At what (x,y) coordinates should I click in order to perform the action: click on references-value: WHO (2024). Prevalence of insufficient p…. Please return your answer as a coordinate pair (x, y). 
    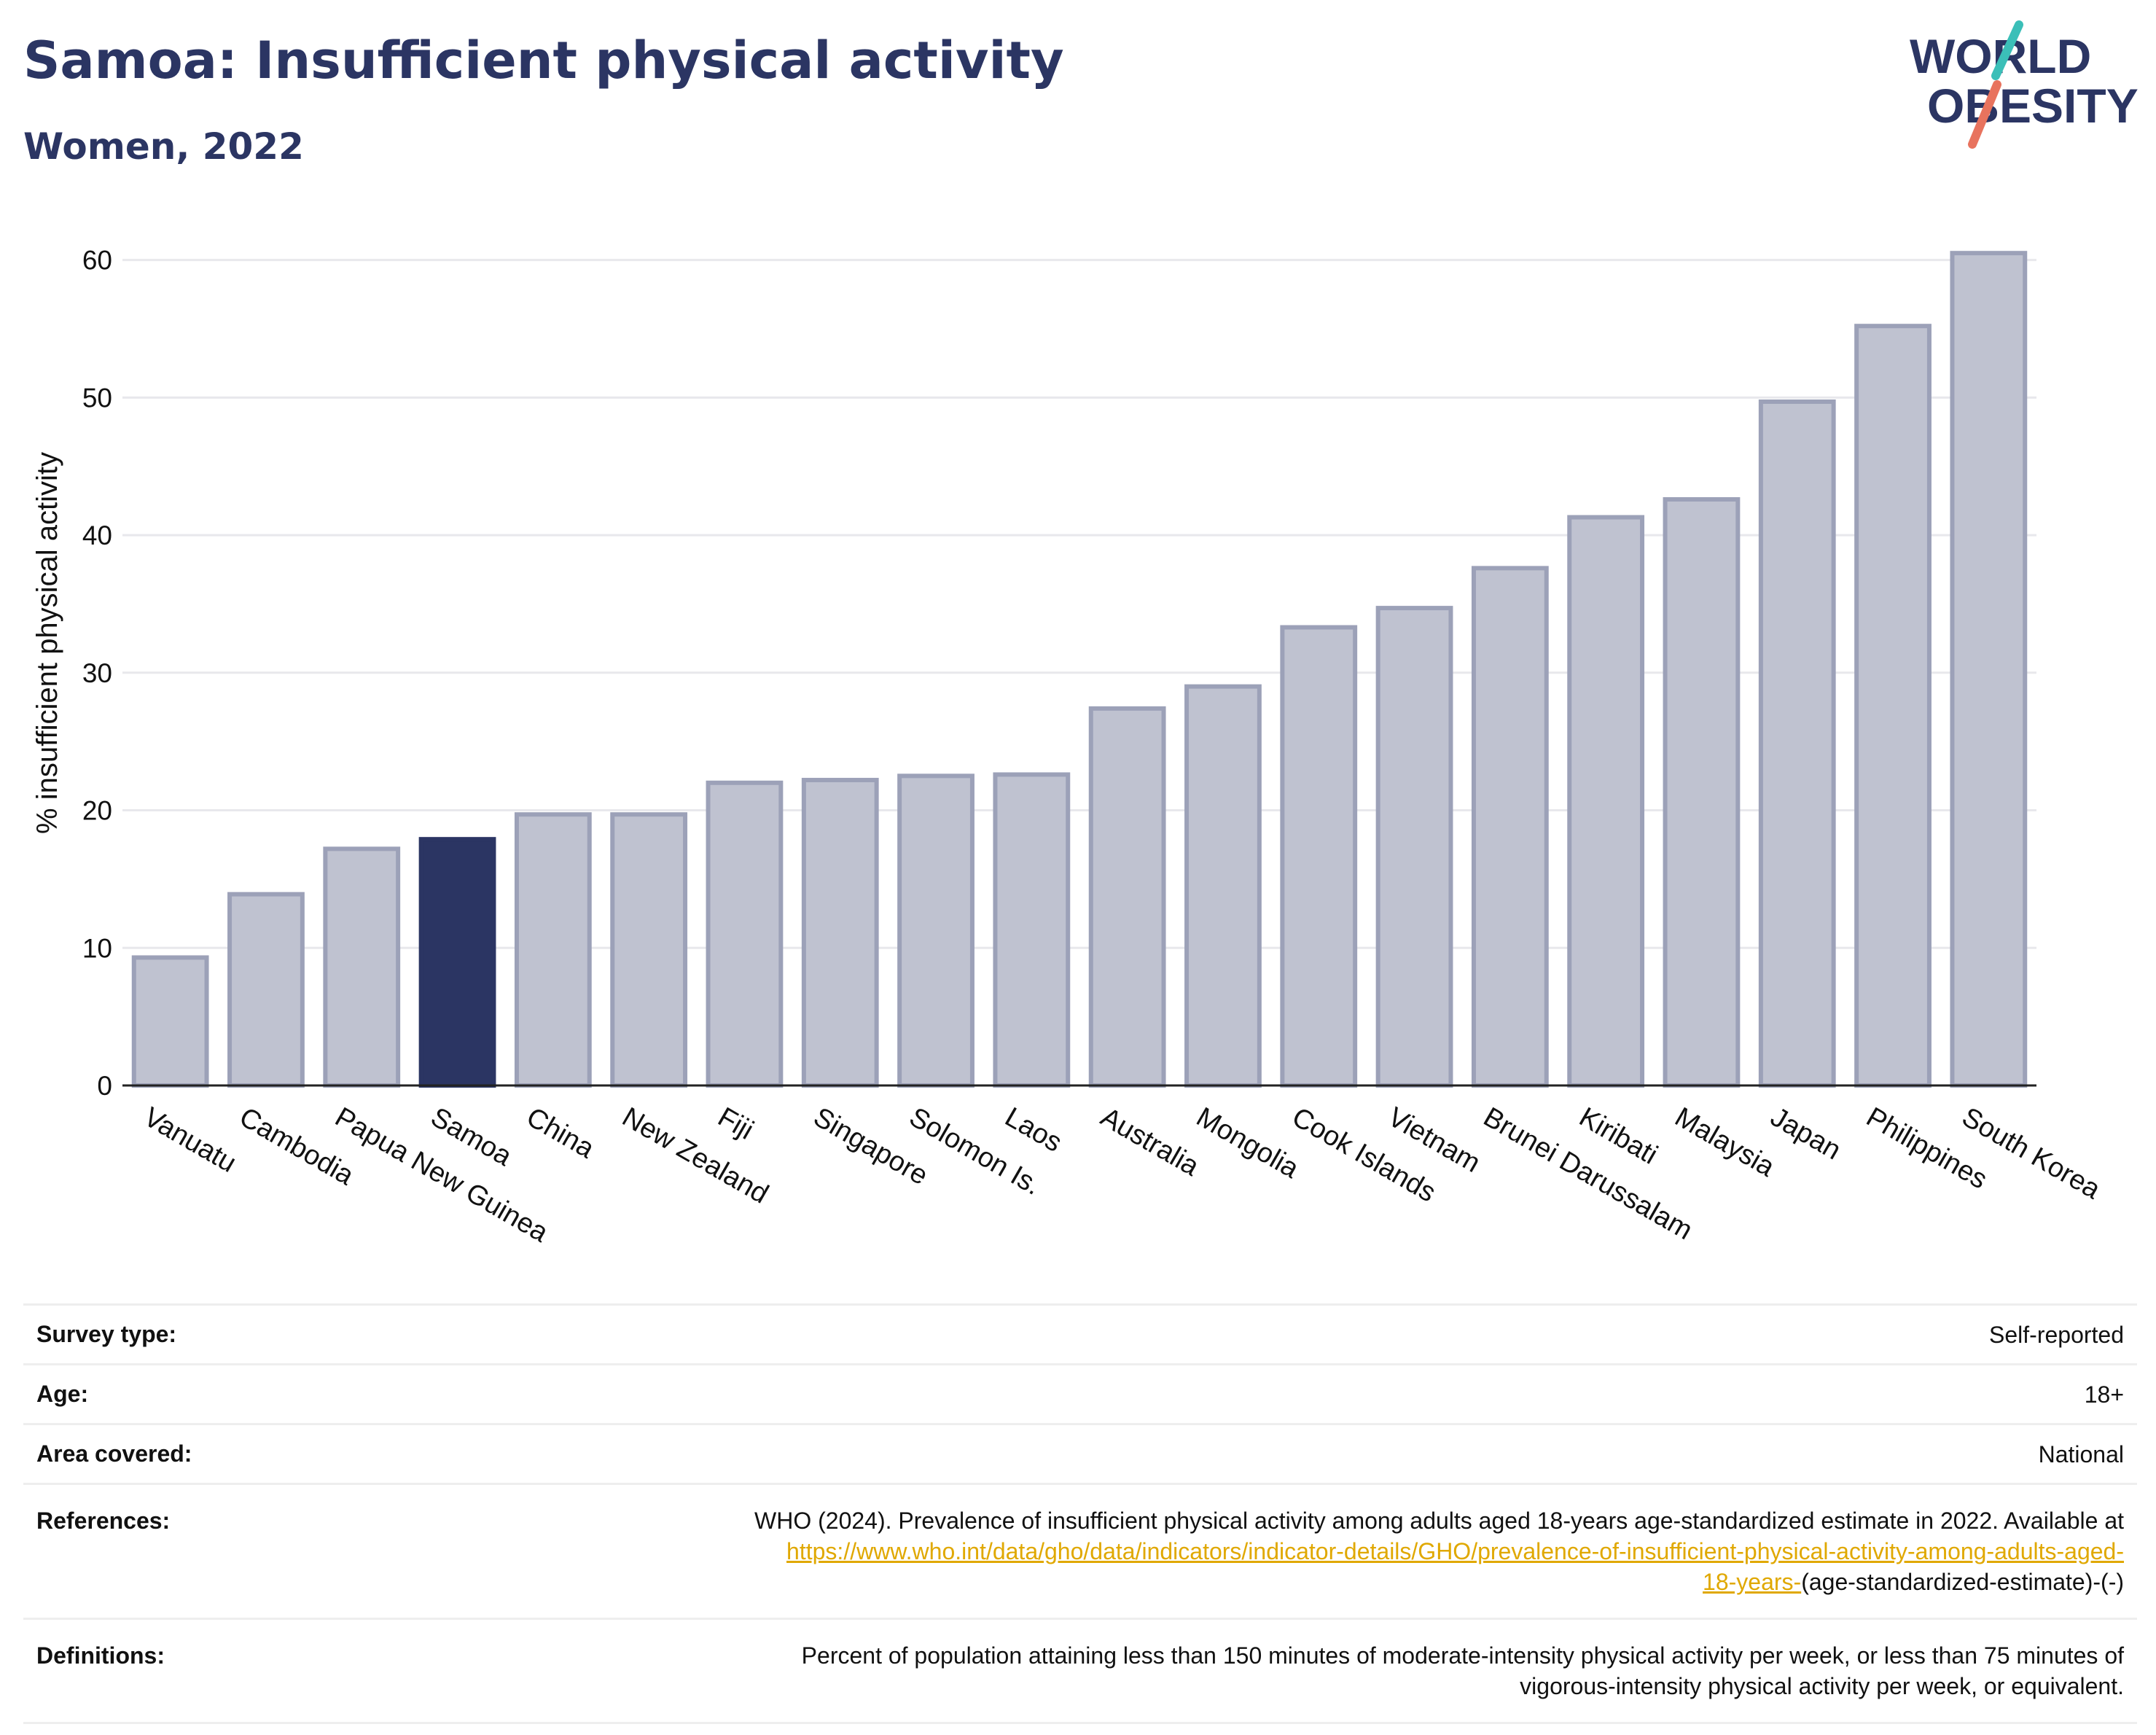
    Looking at the image, I should click on (1439, 1551).